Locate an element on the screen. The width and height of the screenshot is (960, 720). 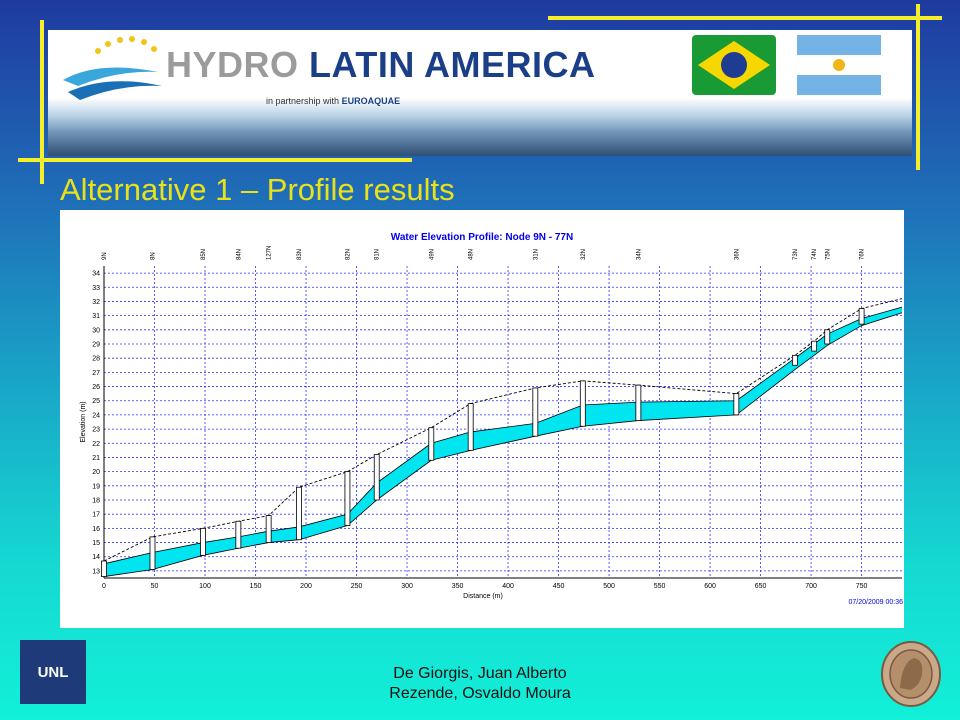
x-tick-label: 500 is located at coordinates (609, 586).